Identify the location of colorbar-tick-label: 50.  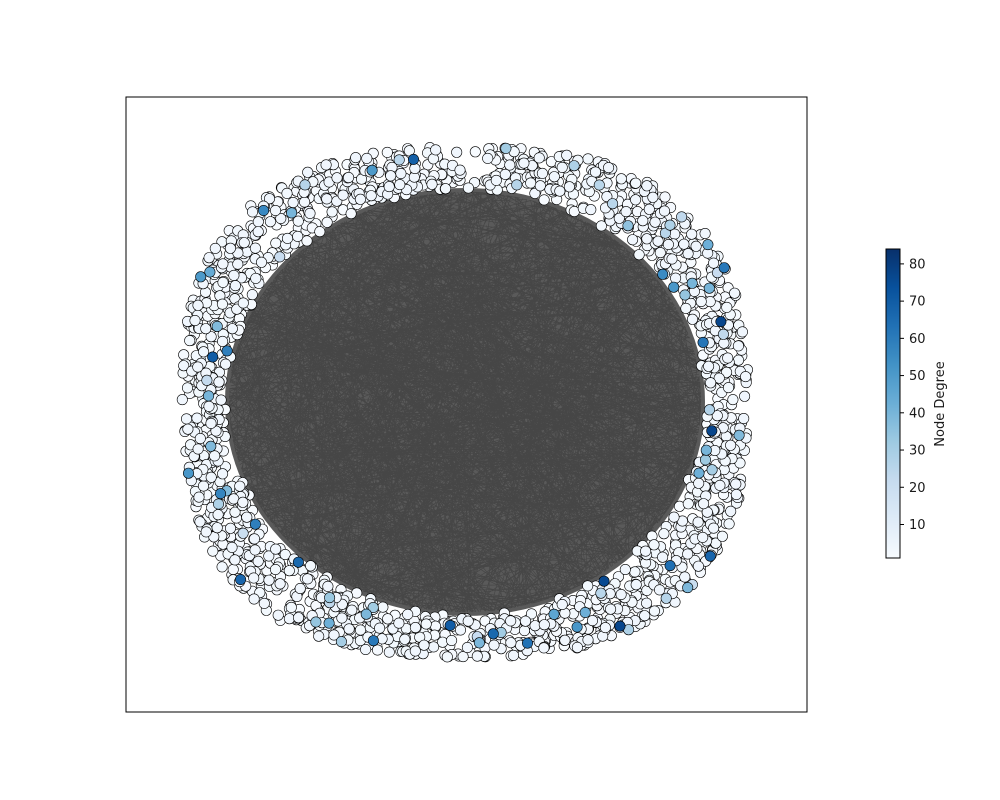
(917, 376).